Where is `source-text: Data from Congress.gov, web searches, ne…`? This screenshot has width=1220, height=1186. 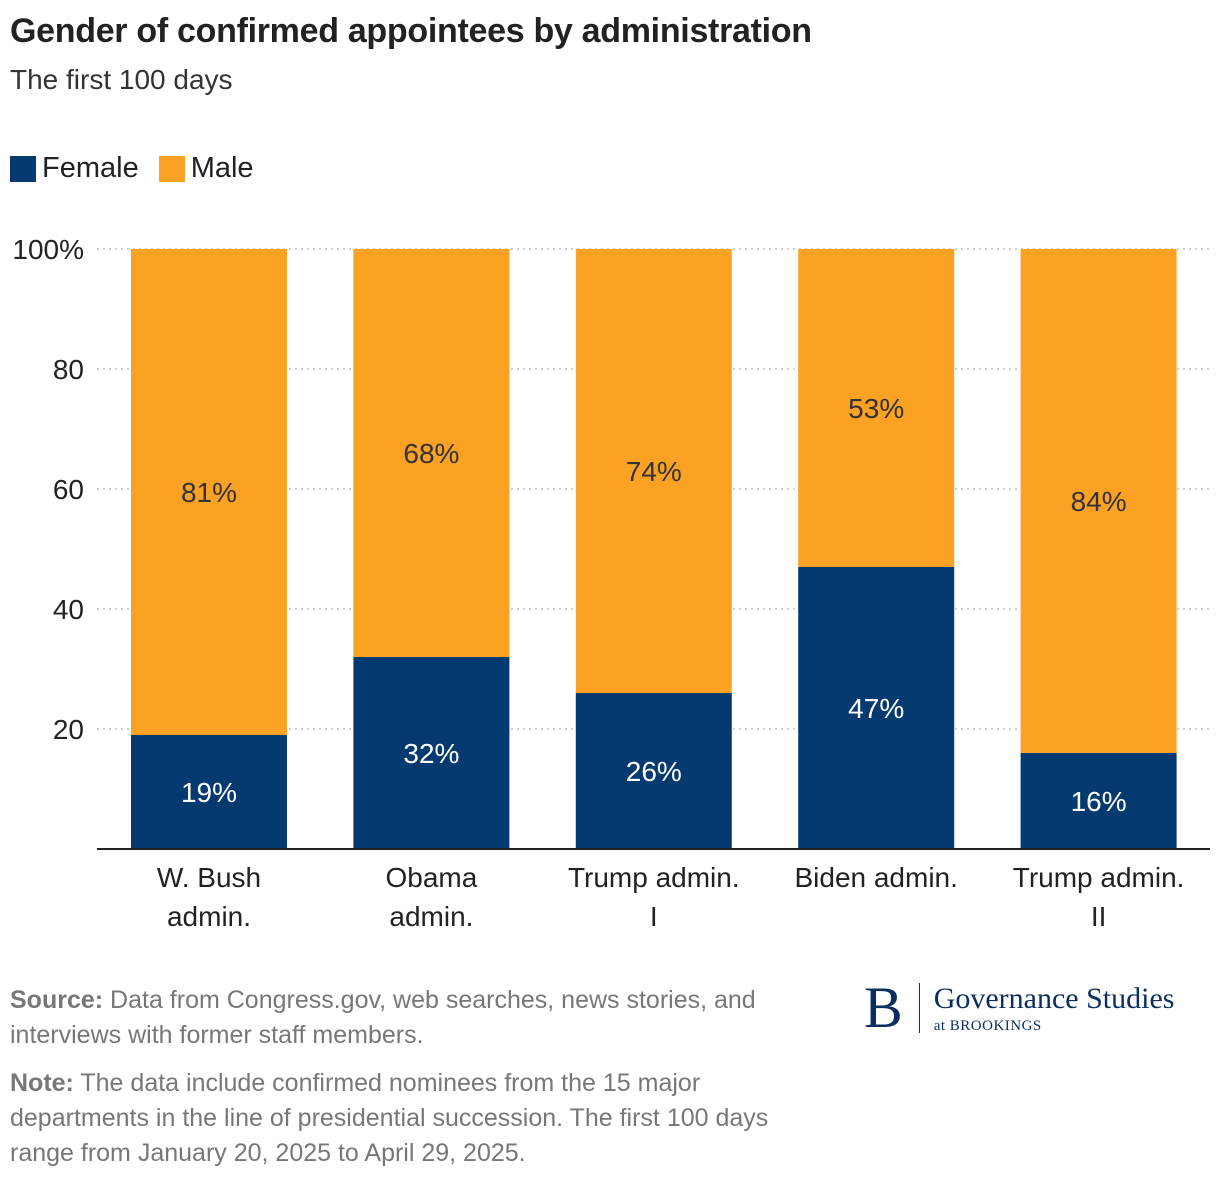 source-text: Data from Congress.gov, web searches, ne… is located at coordinates (383, 1017).